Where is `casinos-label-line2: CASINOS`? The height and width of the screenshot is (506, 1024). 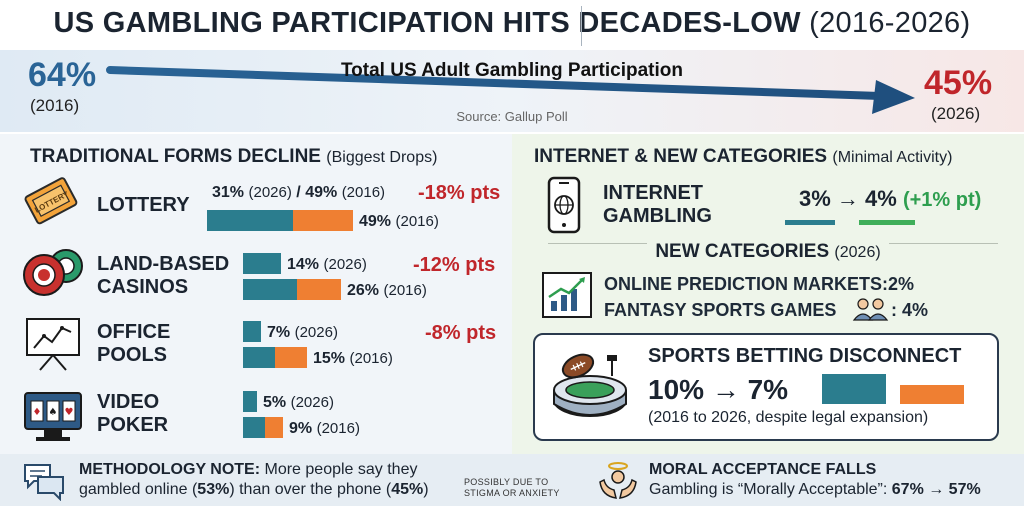
casinos-label-line2: CASINOS is located at coordinates (143, 287).